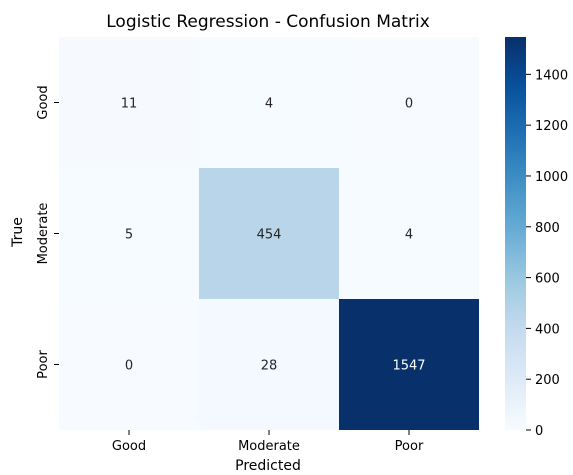 This screenshot has height=475, width=573. I want to click on colorbar-tick-label: 0, so click(539, 431).